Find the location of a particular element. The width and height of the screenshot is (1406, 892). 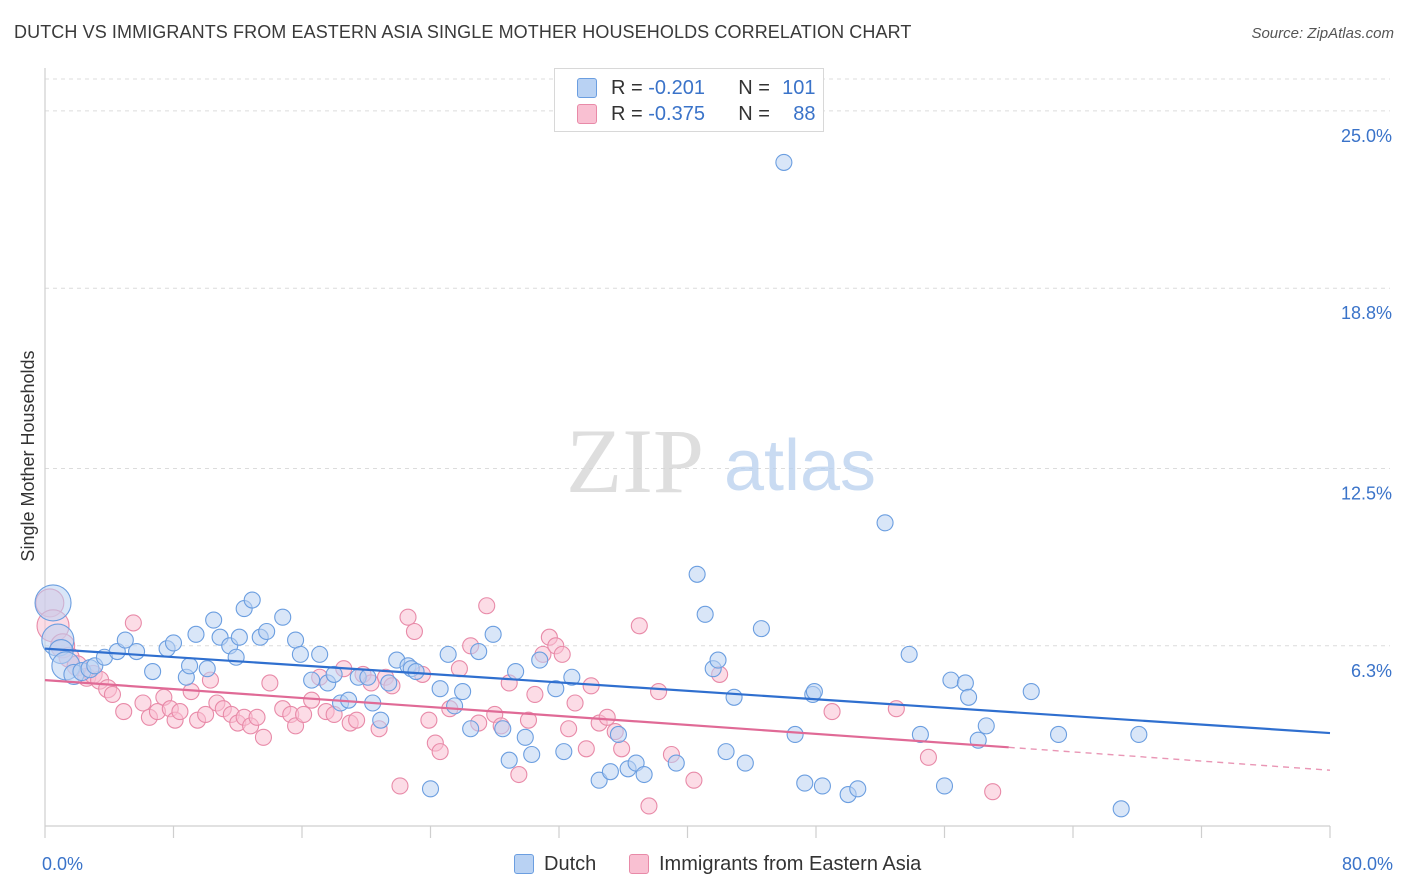

y-axis-label: Single Mother Households is located at coordinates (28, 455).